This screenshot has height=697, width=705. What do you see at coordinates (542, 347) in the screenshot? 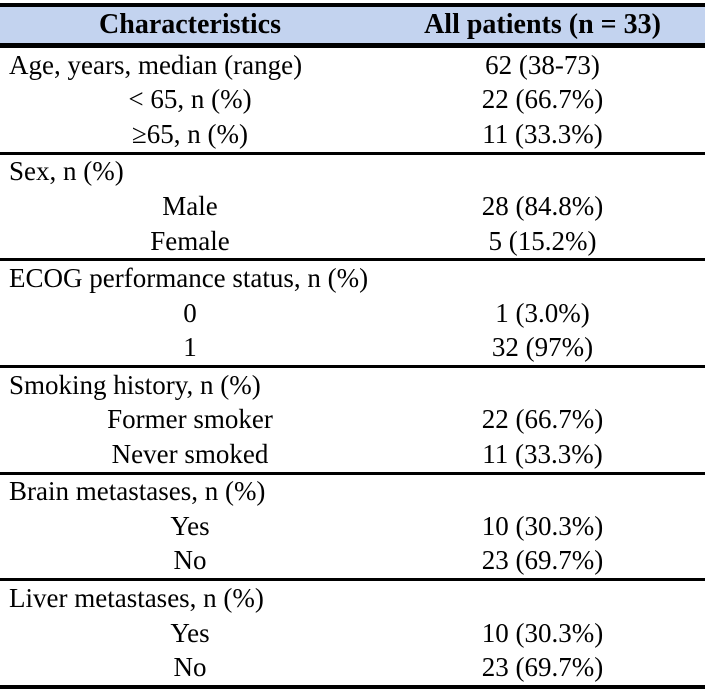
I see `row-value: 32 (97%)` at bounding box center [542, 347].